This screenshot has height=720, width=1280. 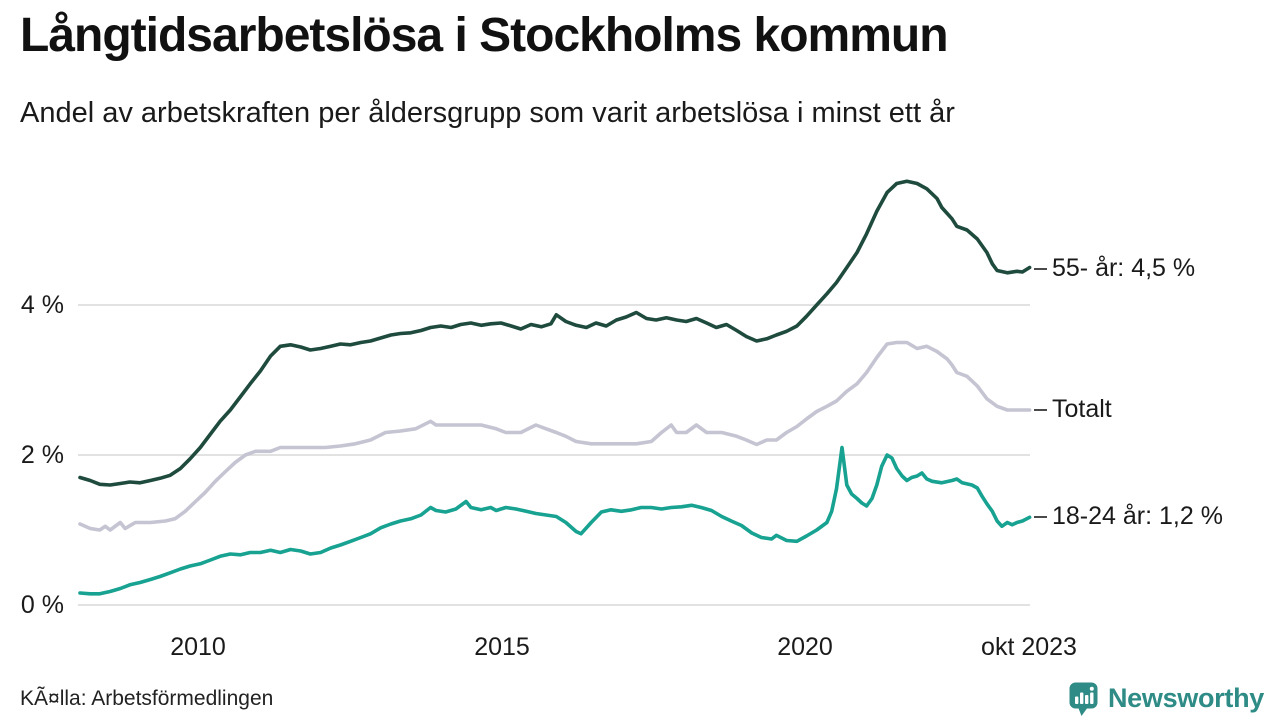 I want to click on series-label-totalt: Totalt, so click(x=1073, y=409).